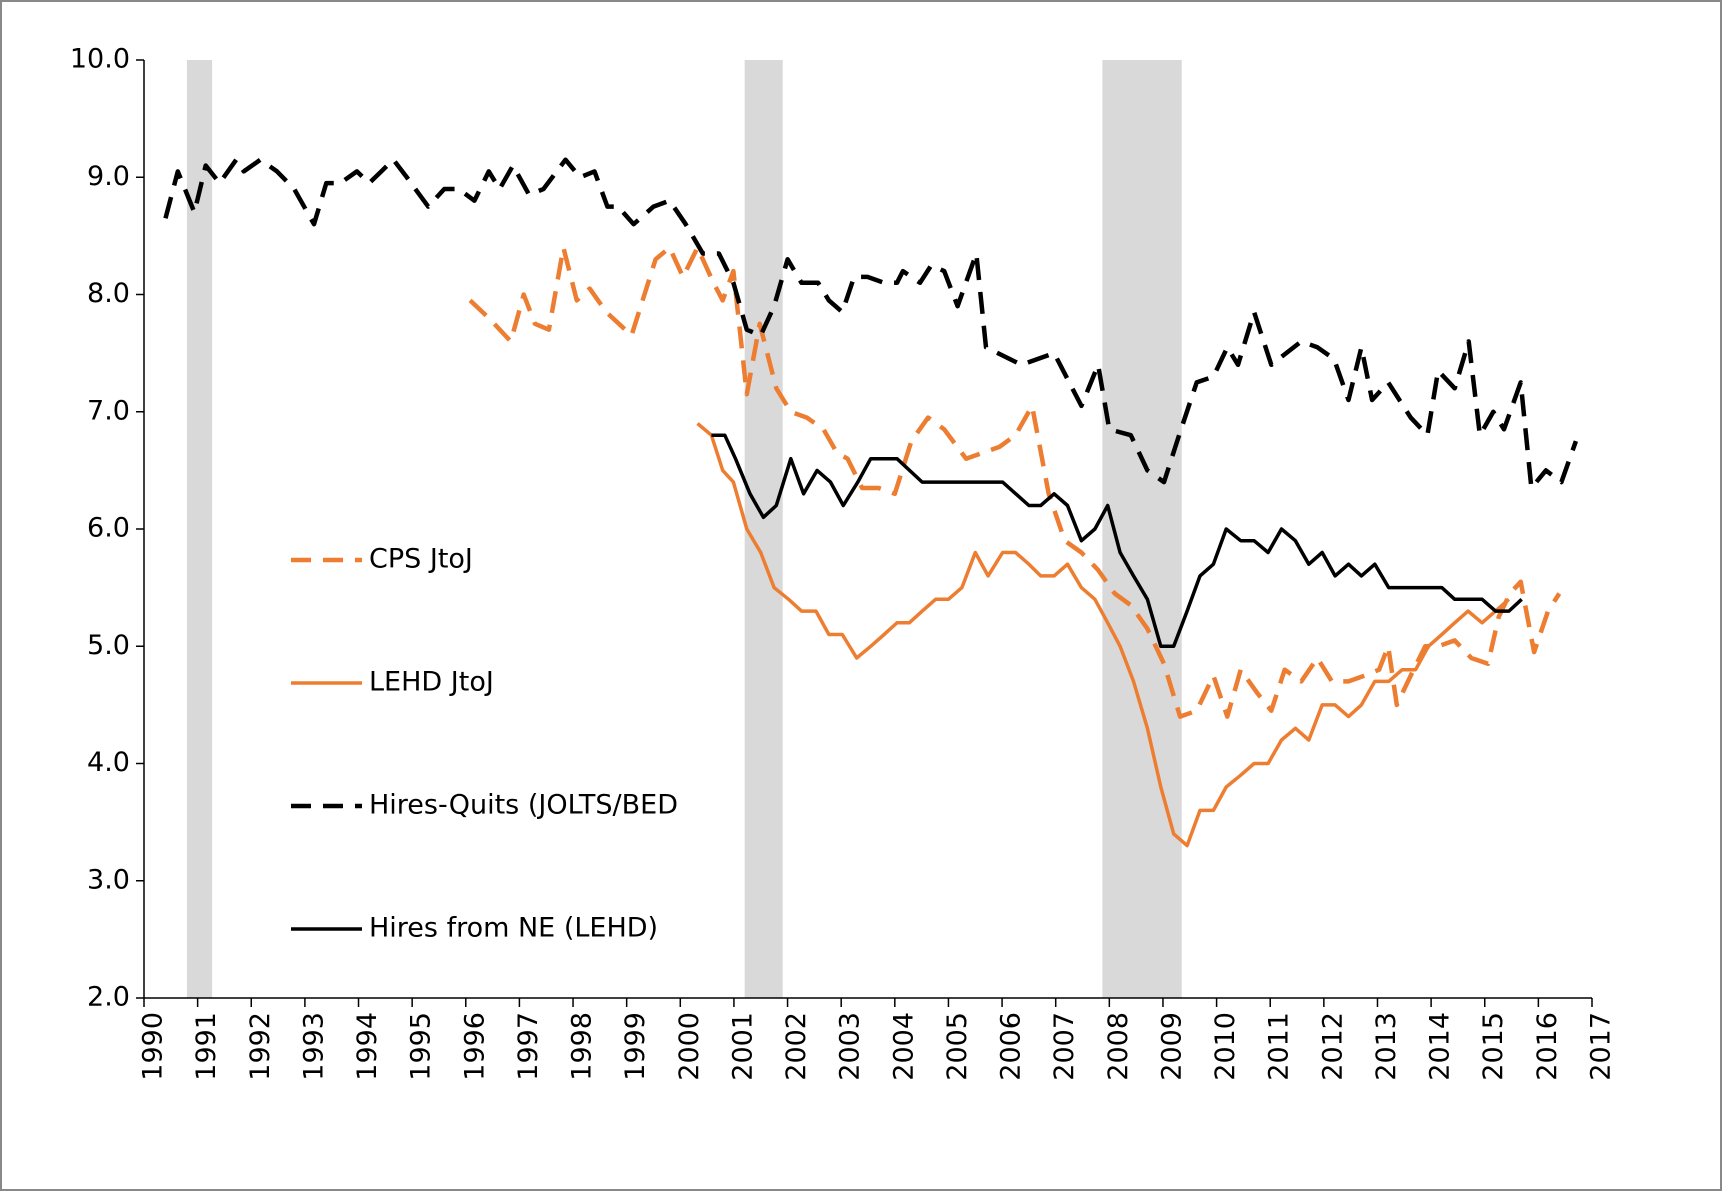 This screenshot has height=1191, width=1722. I want to click on y-tick-label: 5.0, so click(108, 645).